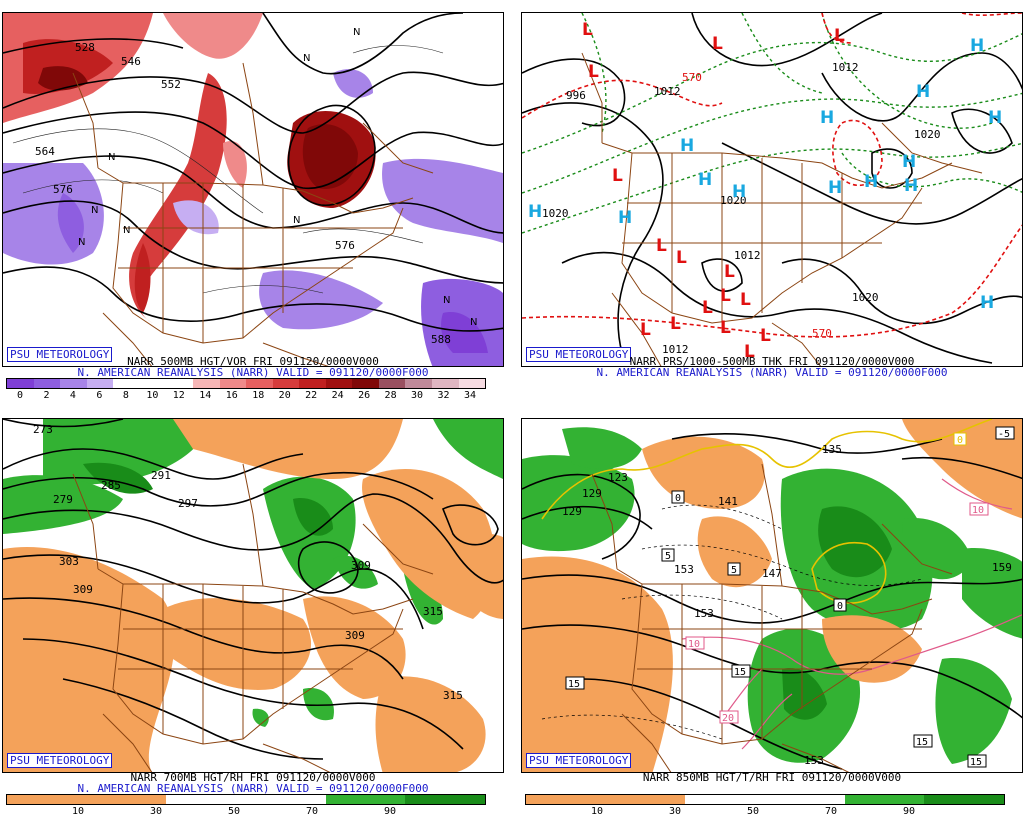  I want to click on colorbar-rh, so click(765, 799).